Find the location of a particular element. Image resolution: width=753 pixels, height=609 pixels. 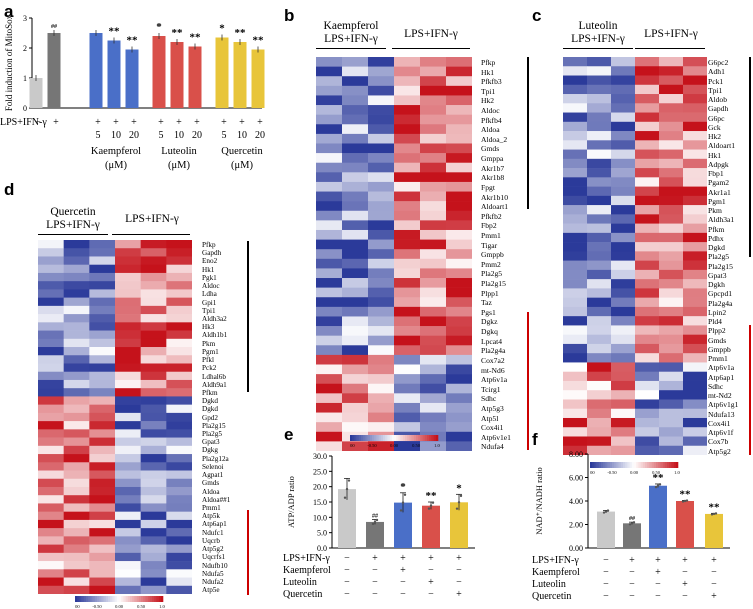

mitosox-bar is located at coordinates (240, 75).